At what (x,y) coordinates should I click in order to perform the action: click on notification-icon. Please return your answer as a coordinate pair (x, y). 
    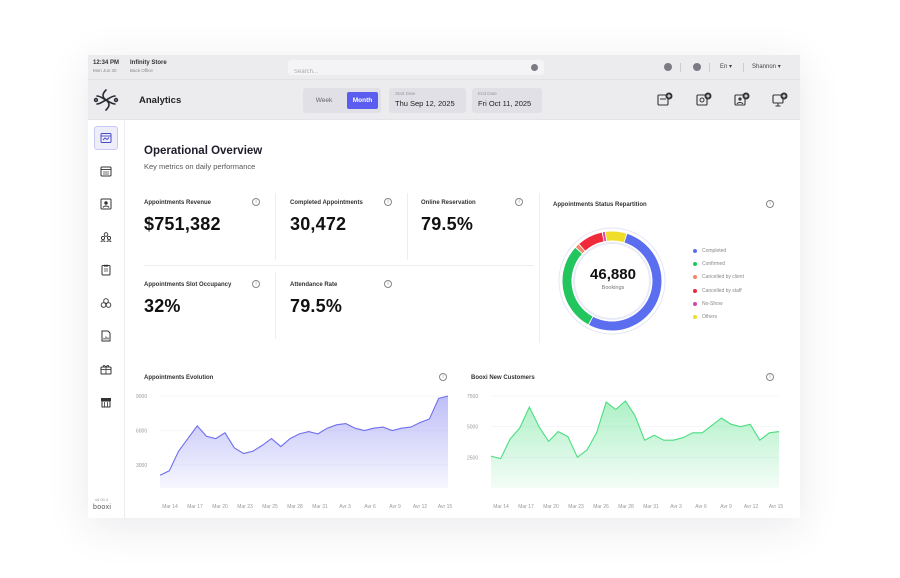
    Looking at the image, I should click on (668, 67).